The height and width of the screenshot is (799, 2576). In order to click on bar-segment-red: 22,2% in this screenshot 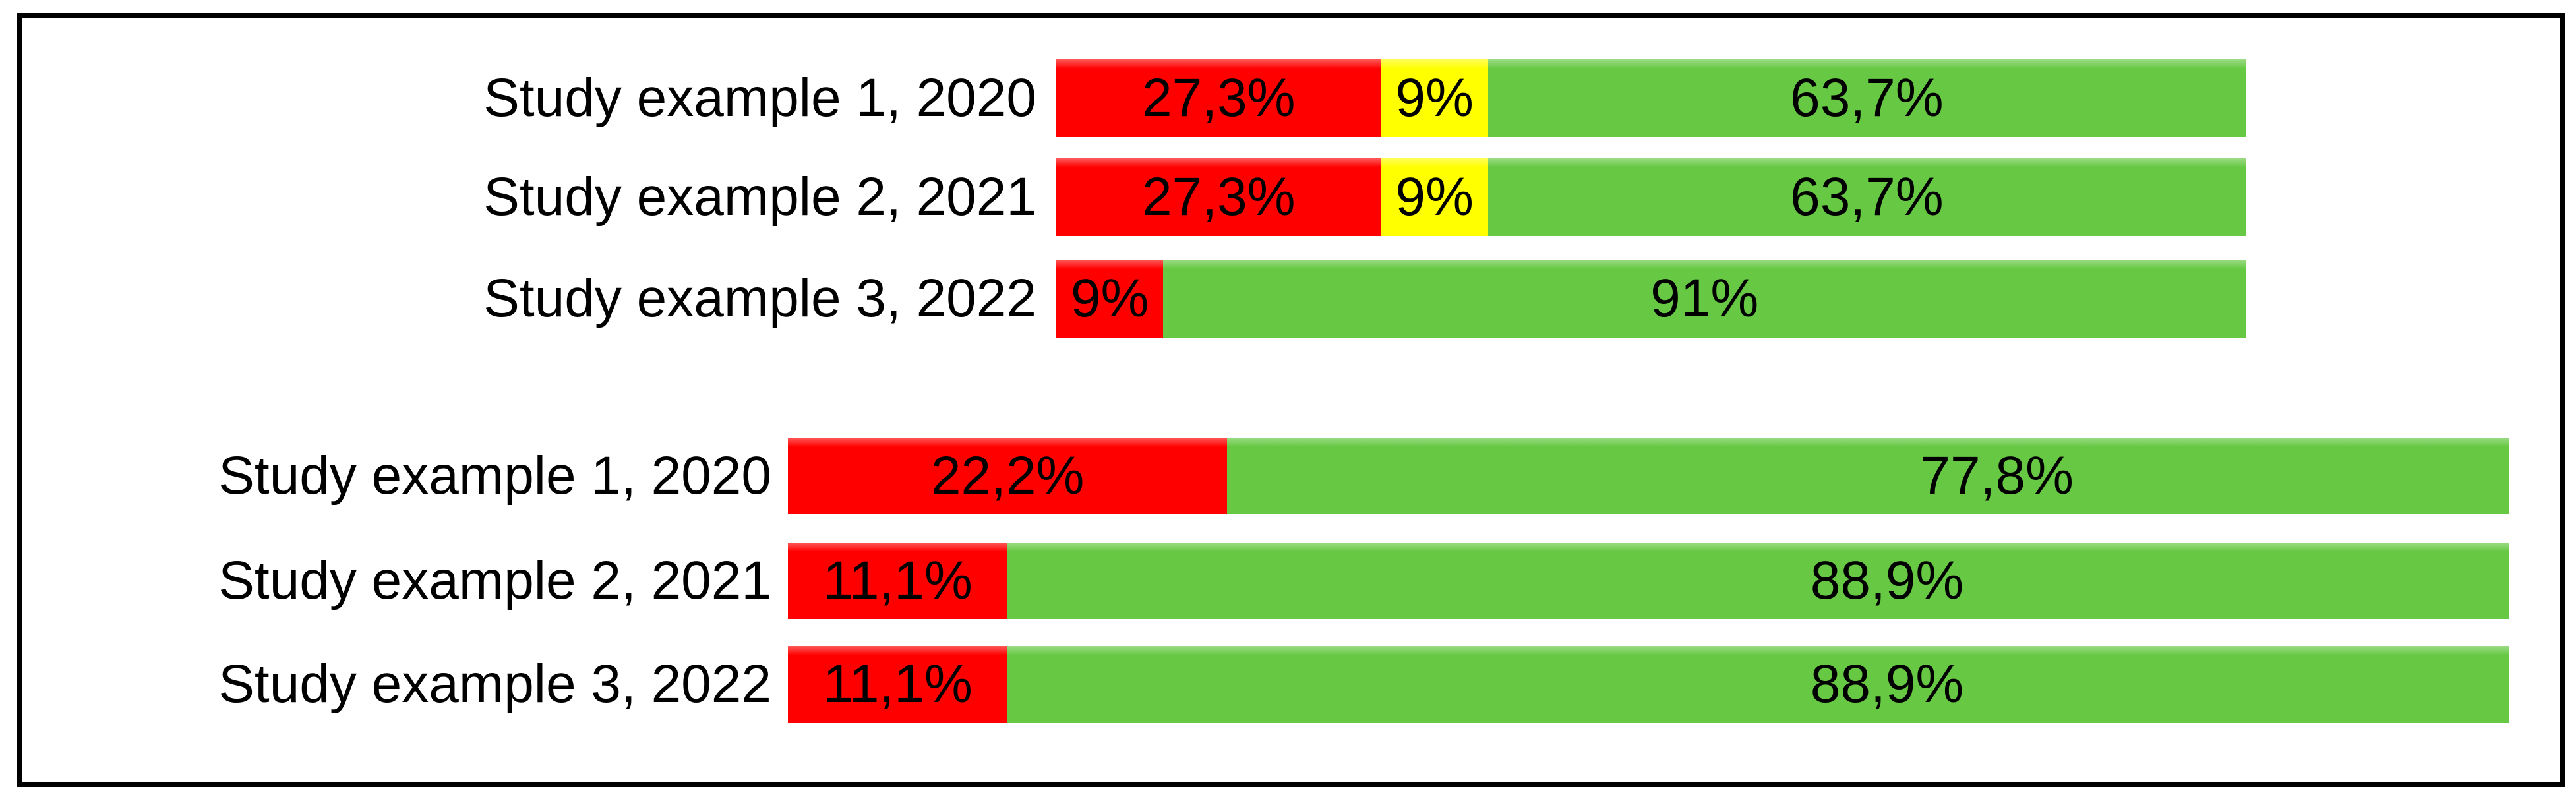, I will do `click(1008, 476)`.